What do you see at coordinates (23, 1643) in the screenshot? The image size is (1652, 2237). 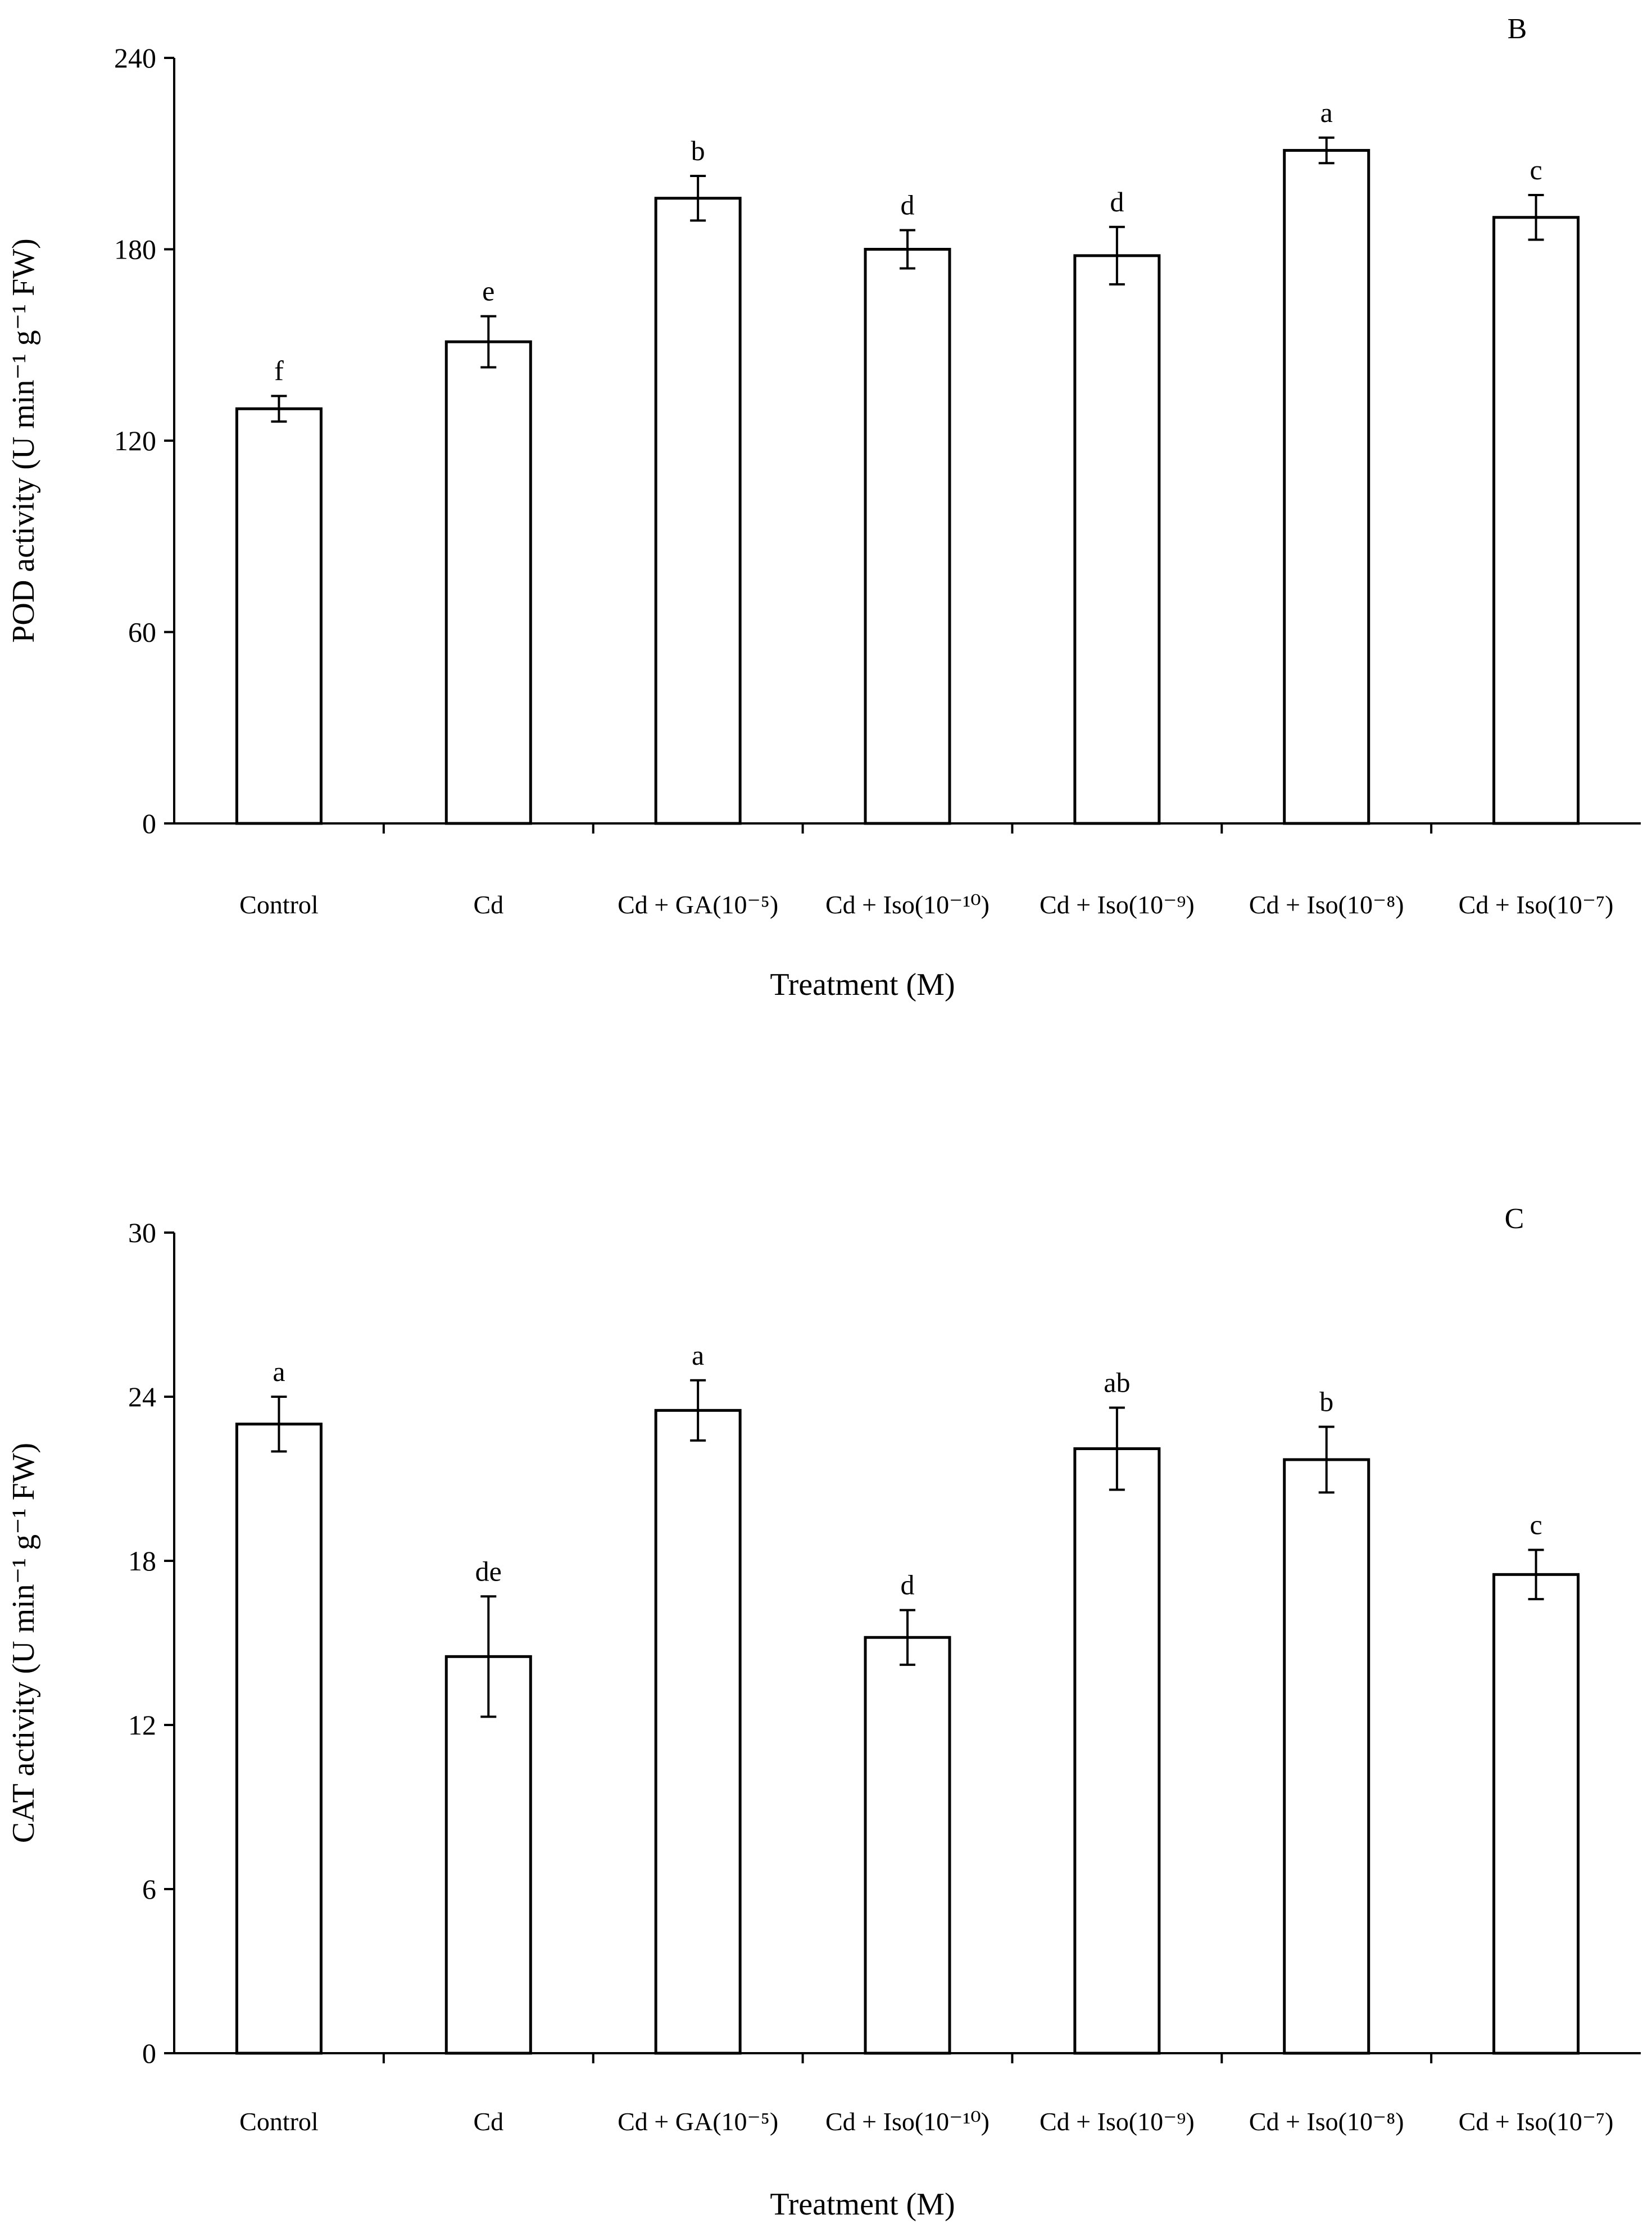 I see `y-axis-title: CAT activity (U min⁻¹ g⁻¹ FW)` at bounding box center [23, 1643].